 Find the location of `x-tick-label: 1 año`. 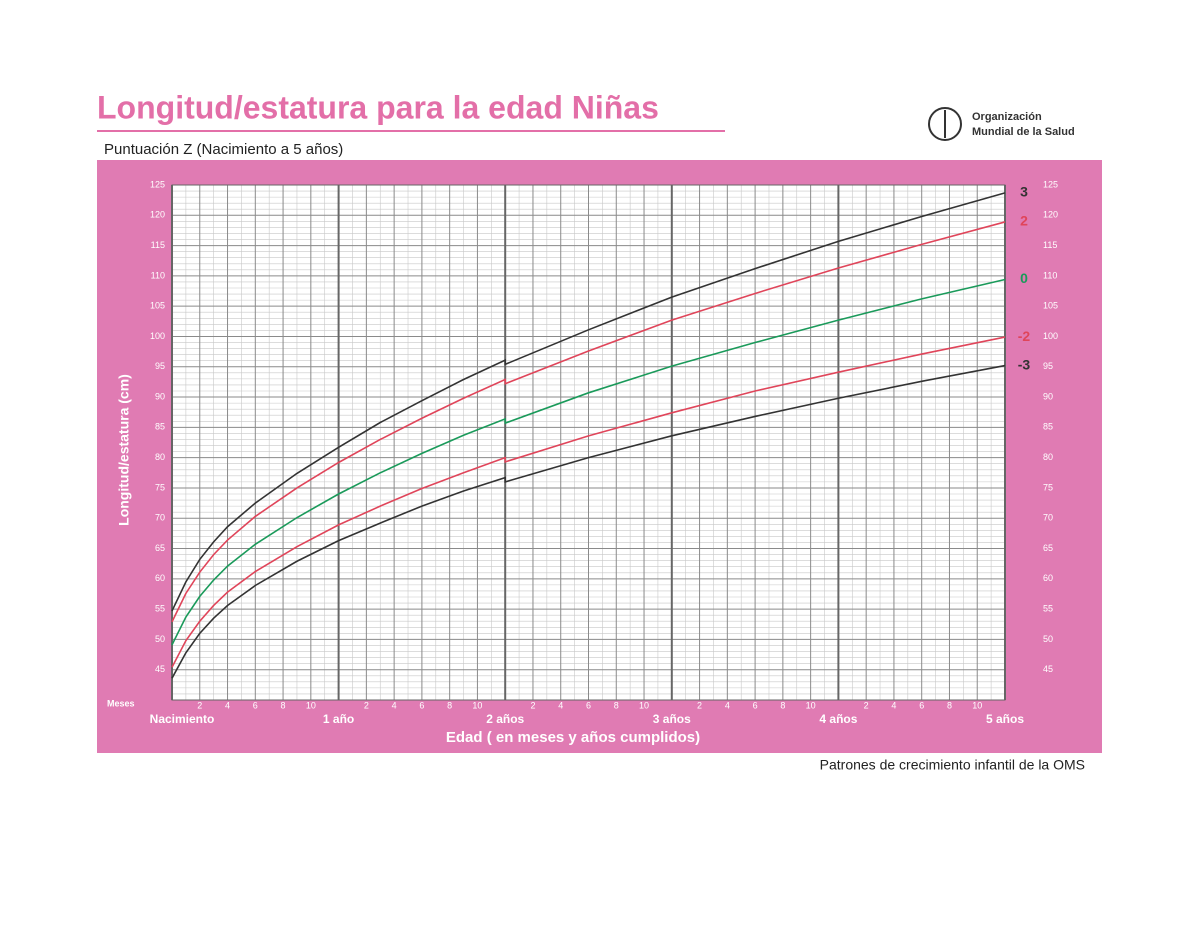

x-tick-label: 1 año is located at coordinates (338, 719).